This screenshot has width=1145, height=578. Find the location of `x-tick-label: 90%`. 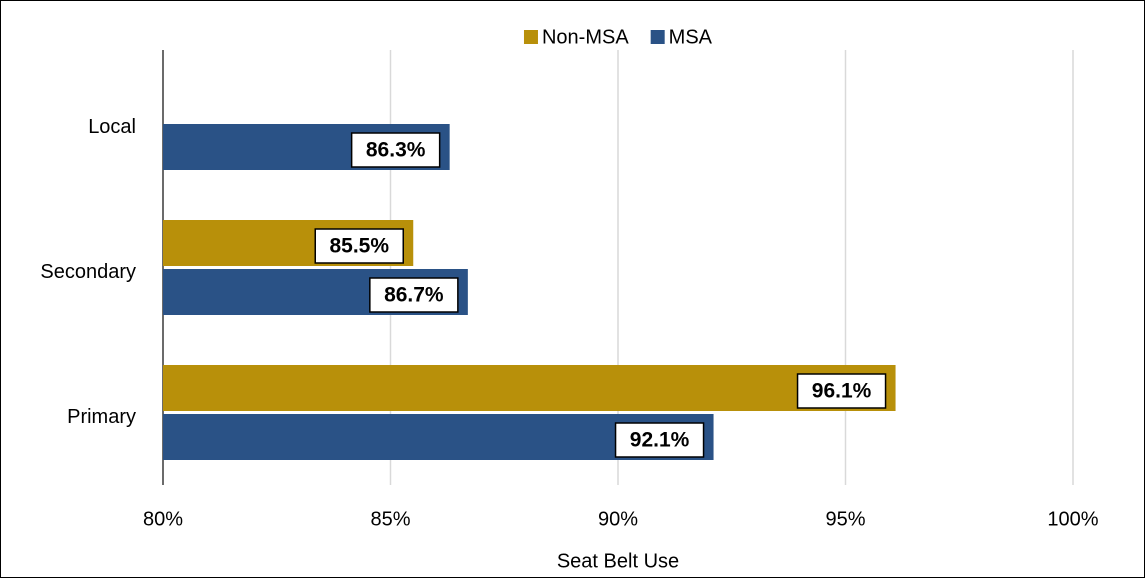

x-tick-label: 90% is located at coordinates (618, 519).